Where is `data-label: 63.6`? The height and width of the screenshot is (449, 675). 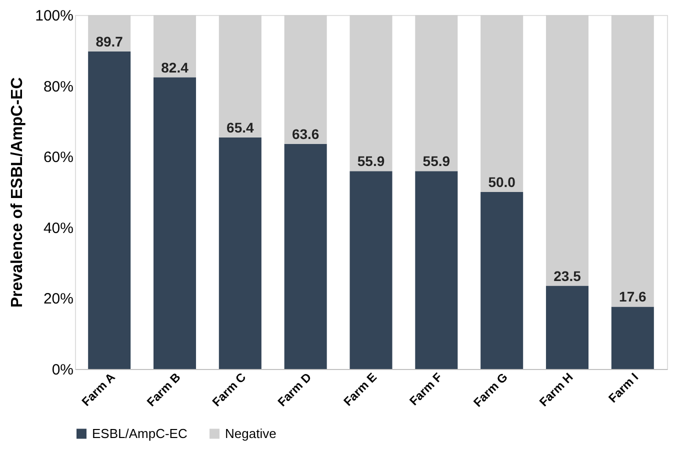 data-label: 63.6 is located at coordinates (306, 134).